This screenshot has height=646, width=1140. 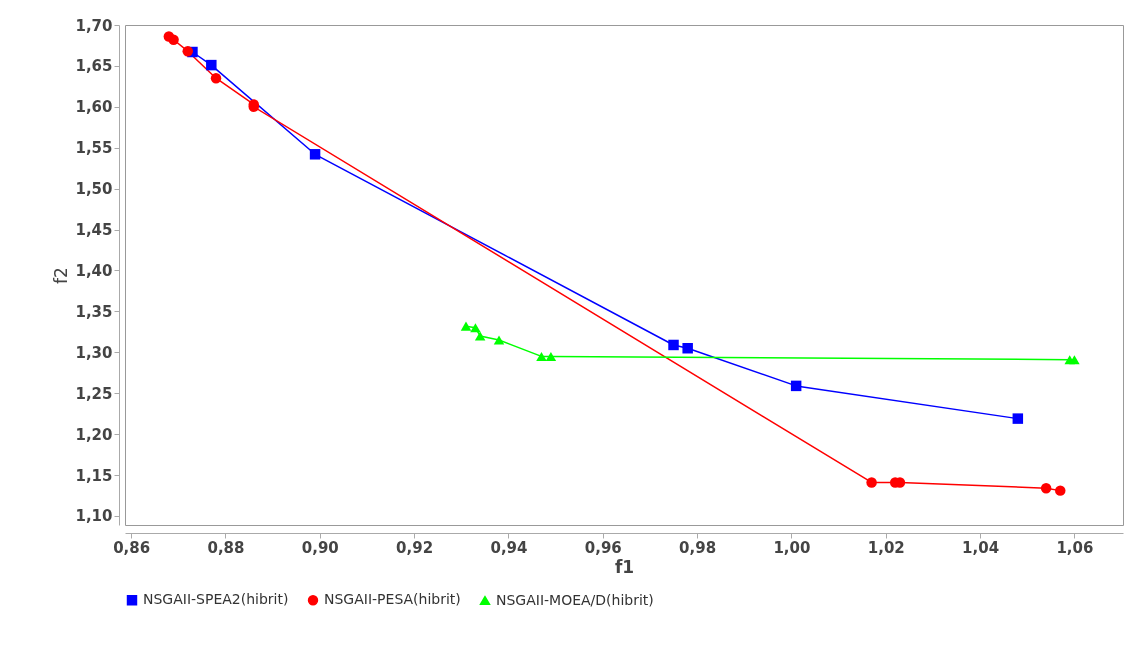 What do you see at coordinates (94, 475) in the screenshot?
I see `y-tick-label: 1,15` at bounding box center [94, 475].